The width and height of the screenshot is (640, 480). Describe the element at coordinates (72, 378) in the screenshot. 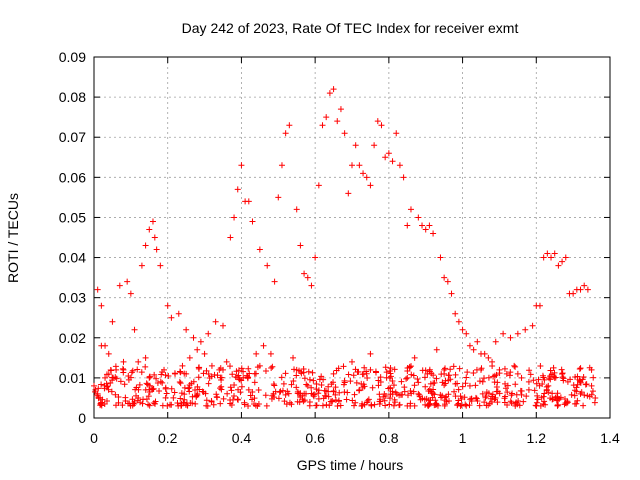

I see `y-tick-label: 0.01` at that location.